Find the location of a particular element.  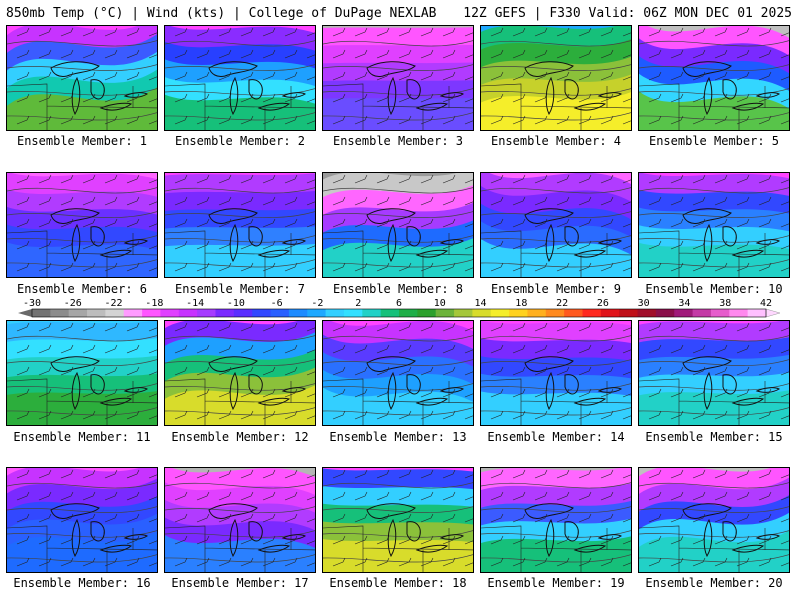

lake-ontario-outline is located at coordinates (293, 95).